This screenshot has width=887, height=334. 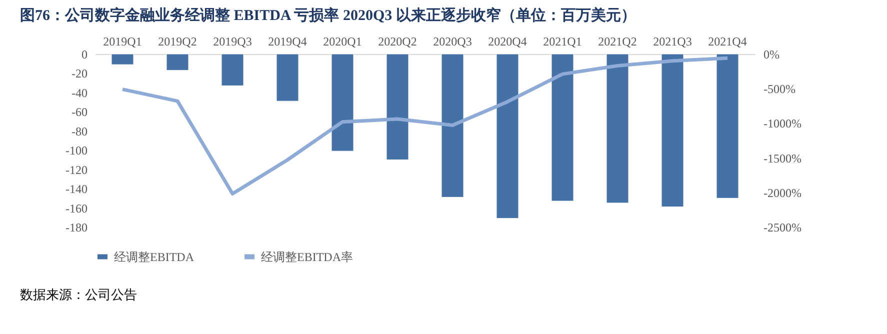 What do you see at coordinates (328, 15) in the screenshot?
I see `chart-title: 图76：公司数字金融业务经调整 EBITDA 亏损率 2020Q3 以来正逐步收窄（单位：百万美元）` at bounding box center [328, 15].